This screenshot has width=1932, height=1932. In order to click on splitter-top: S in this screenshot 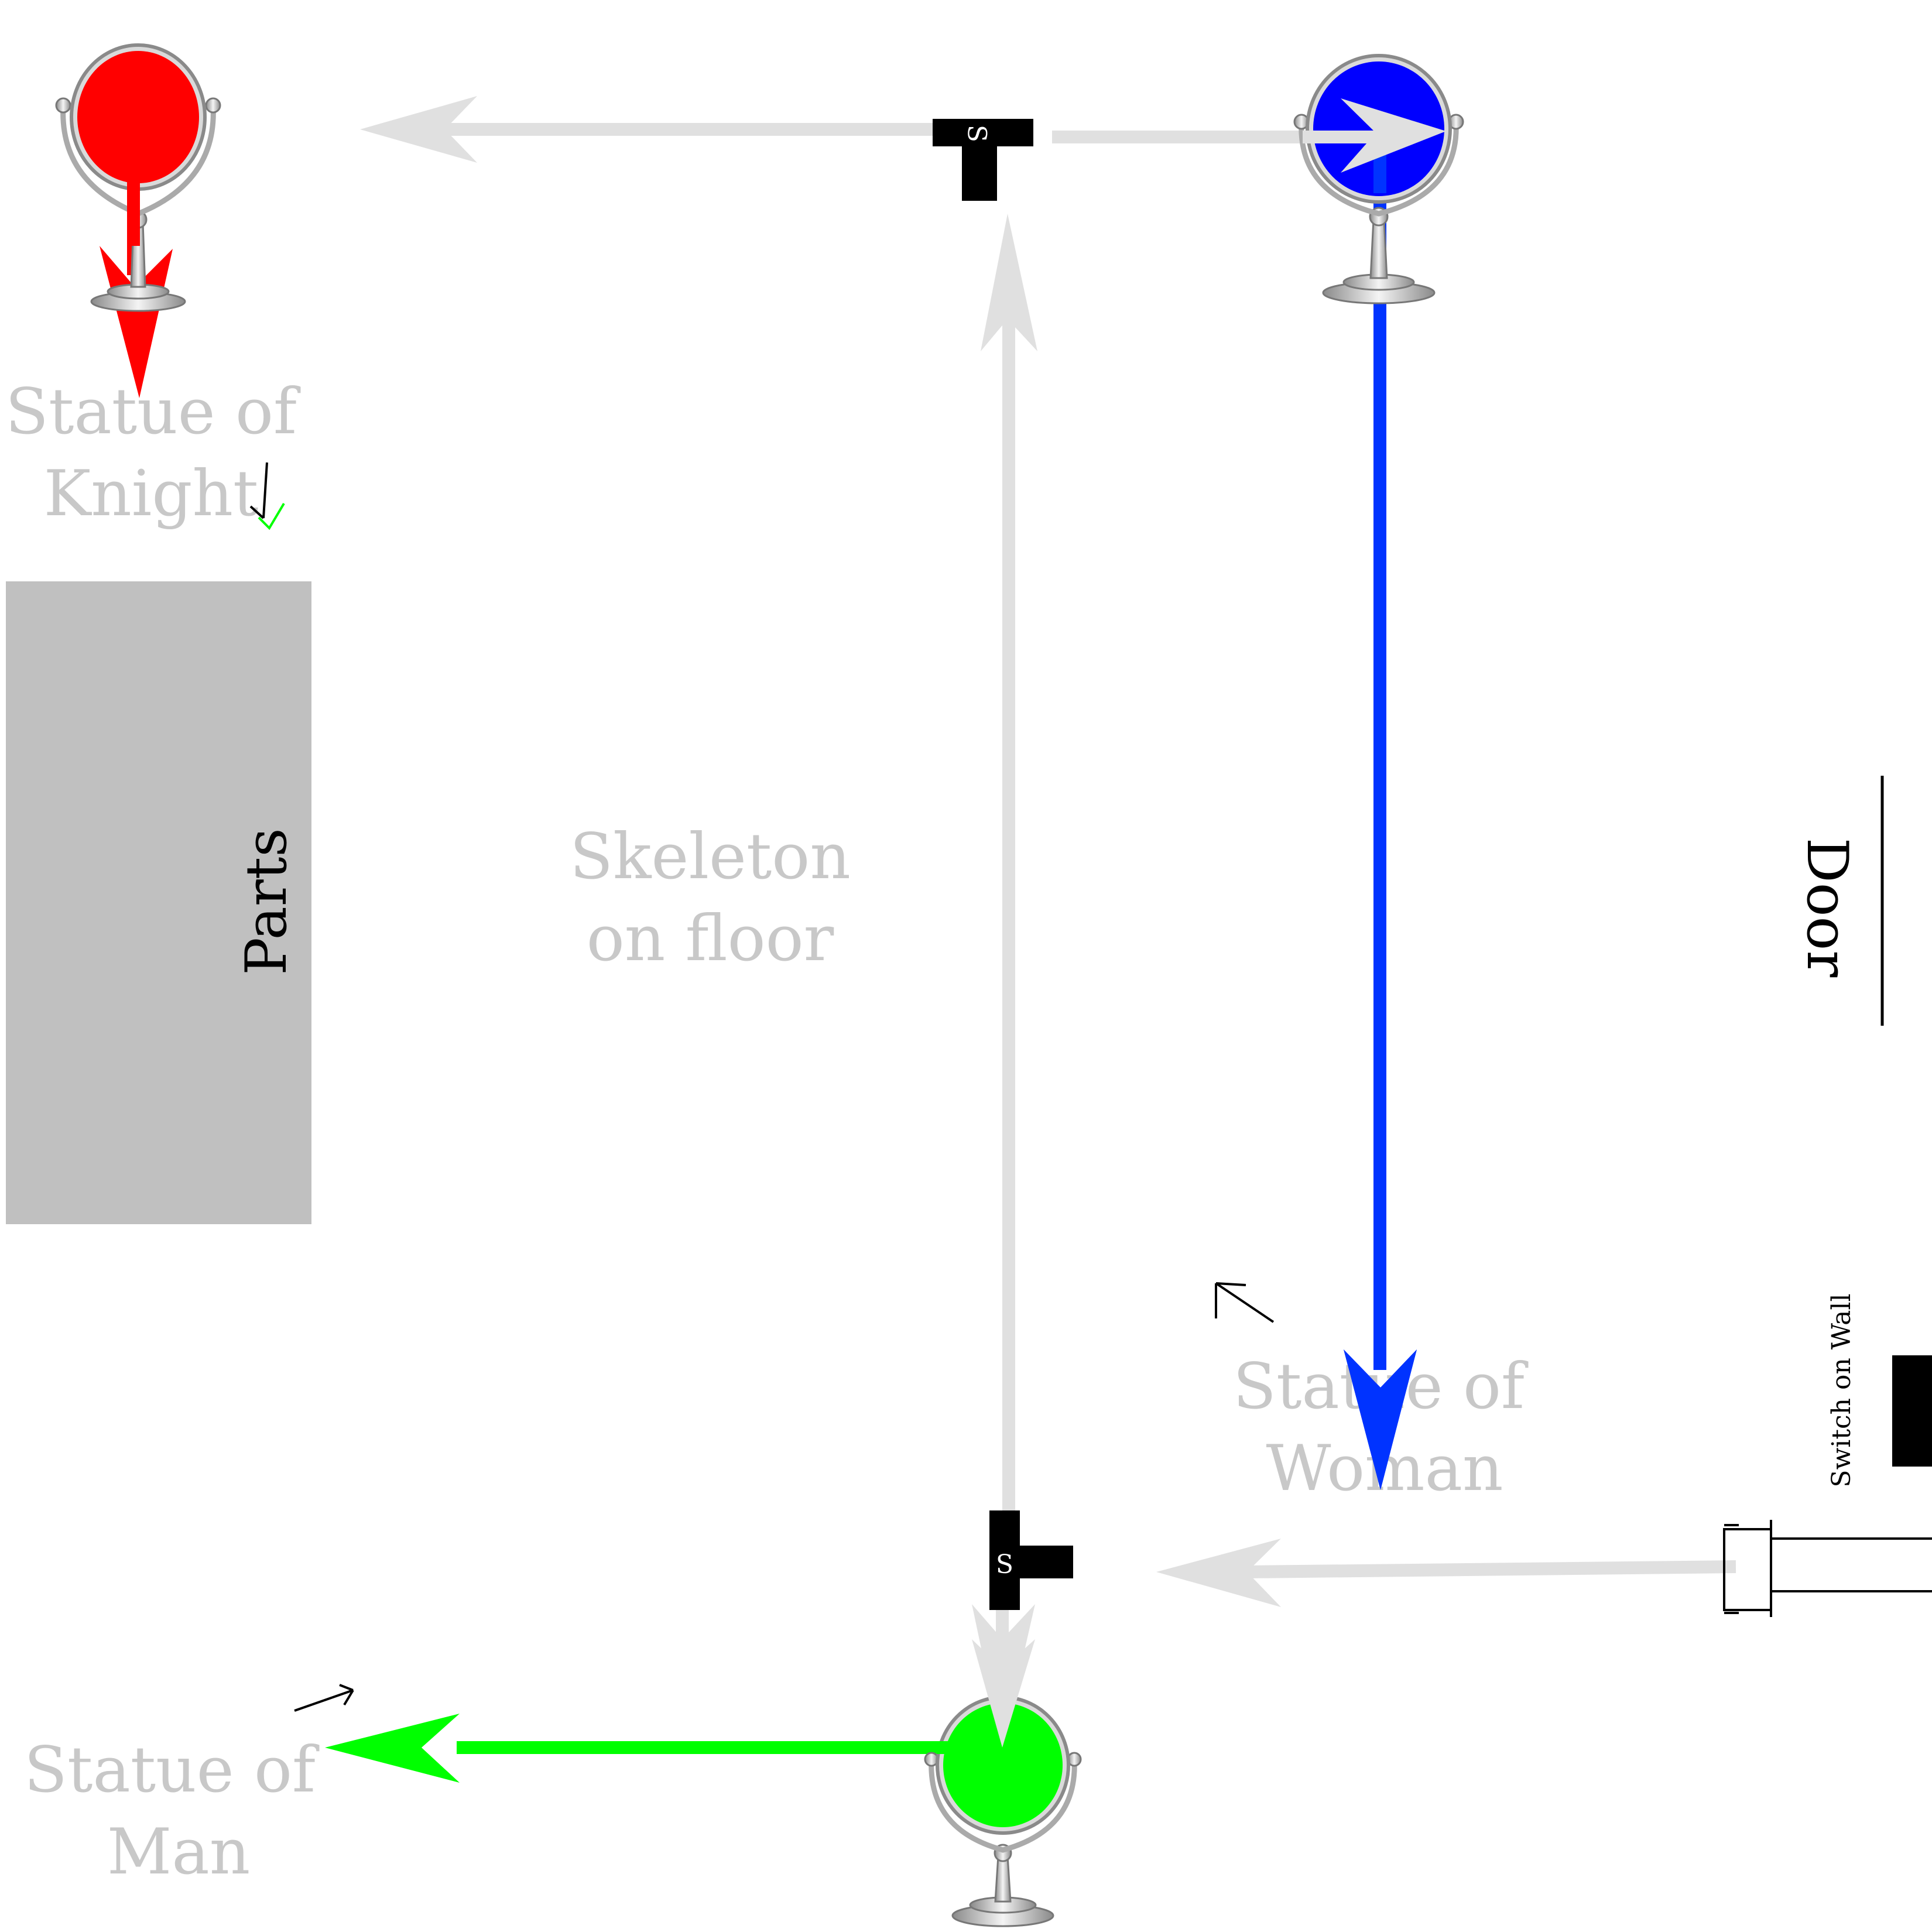, I will do `click(983, 160)`.